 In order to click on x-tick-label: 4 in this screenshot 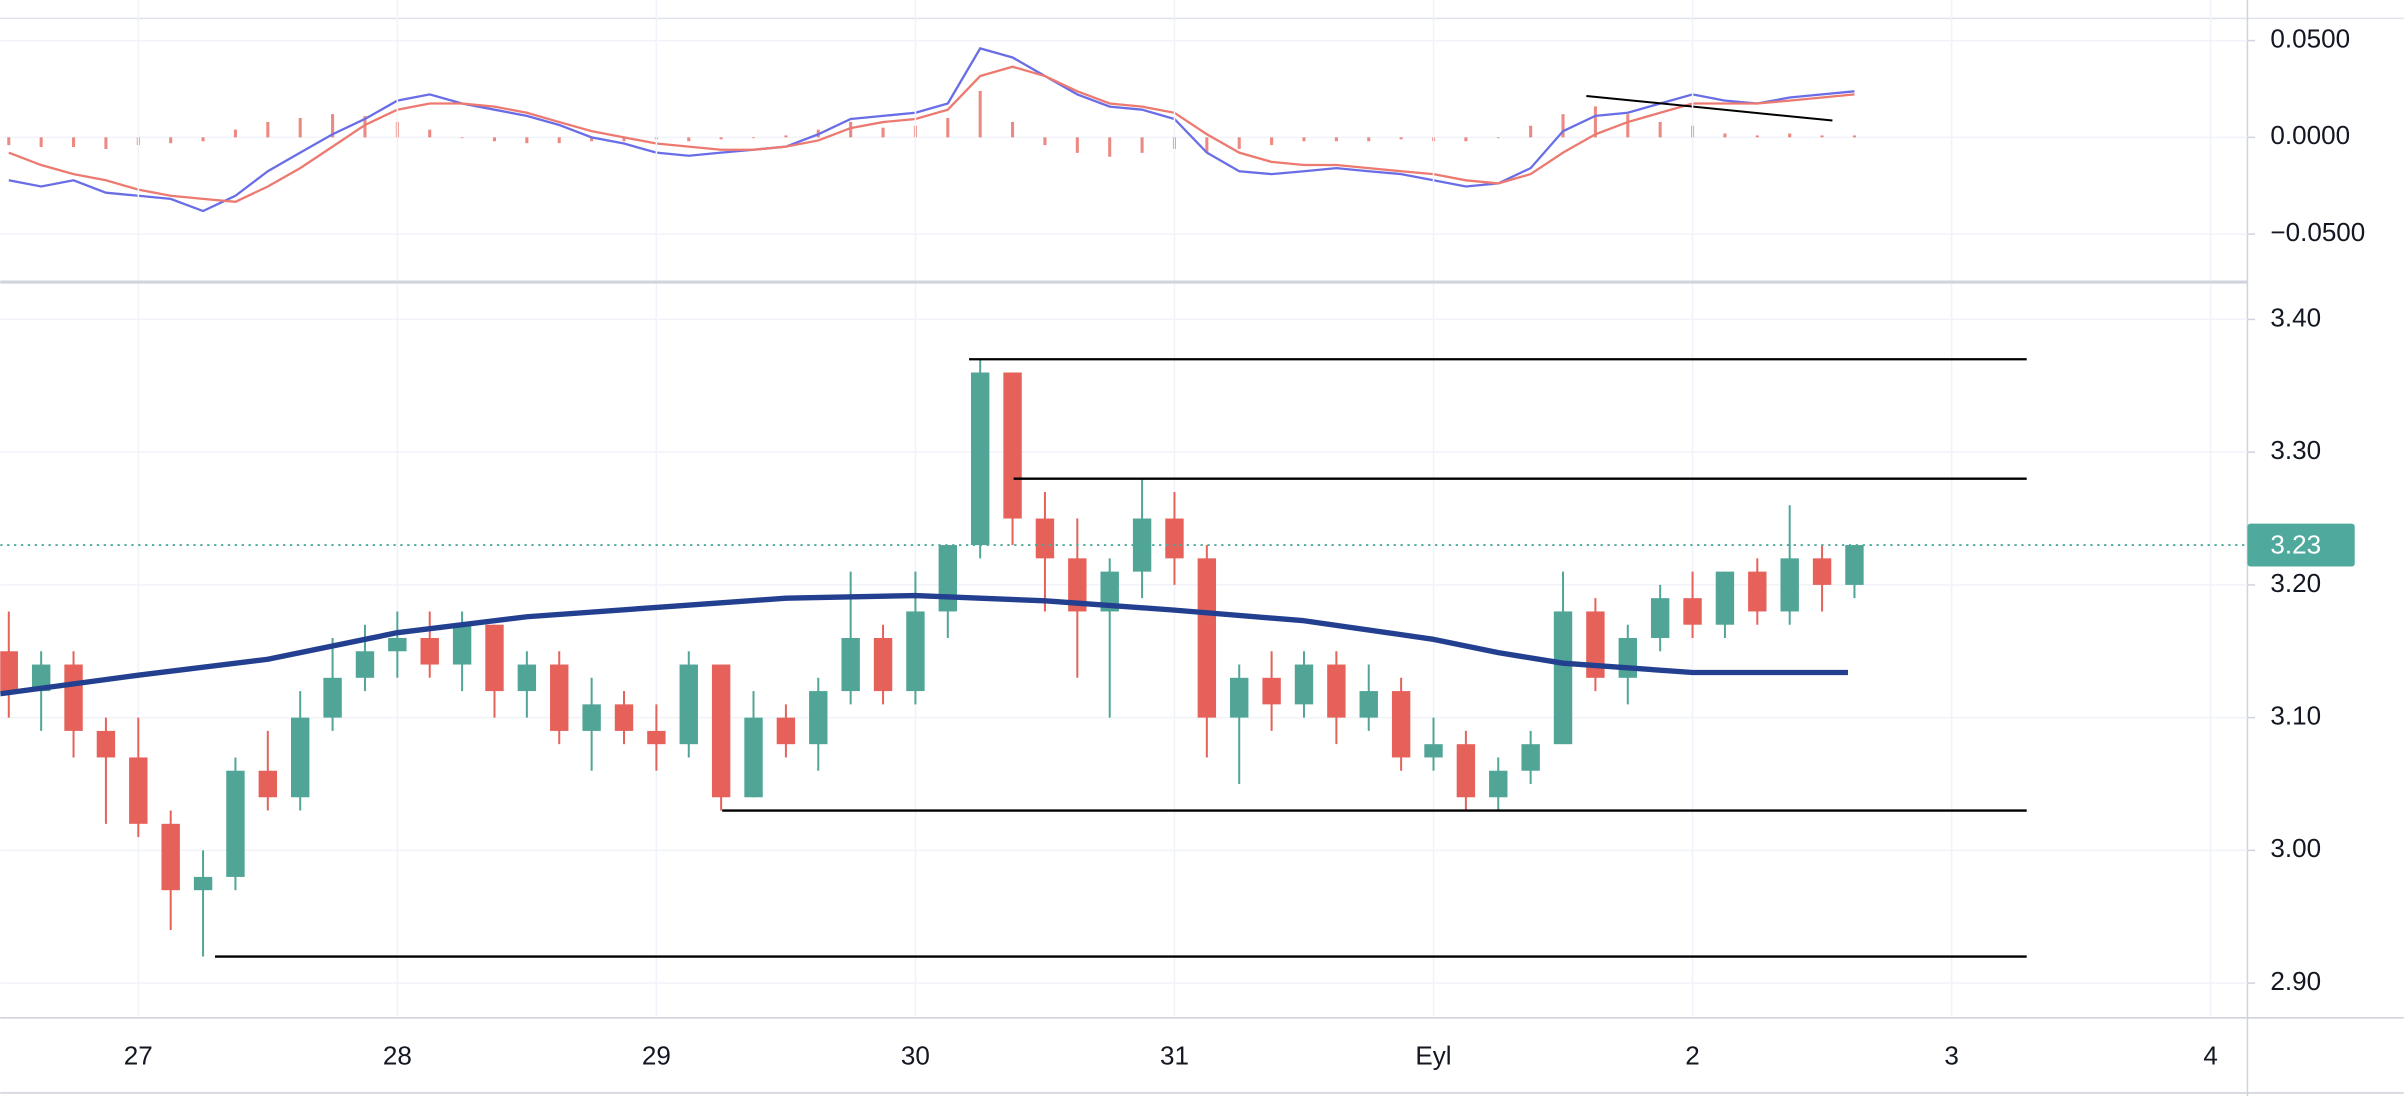, I will do `click(2210, 1056)`.